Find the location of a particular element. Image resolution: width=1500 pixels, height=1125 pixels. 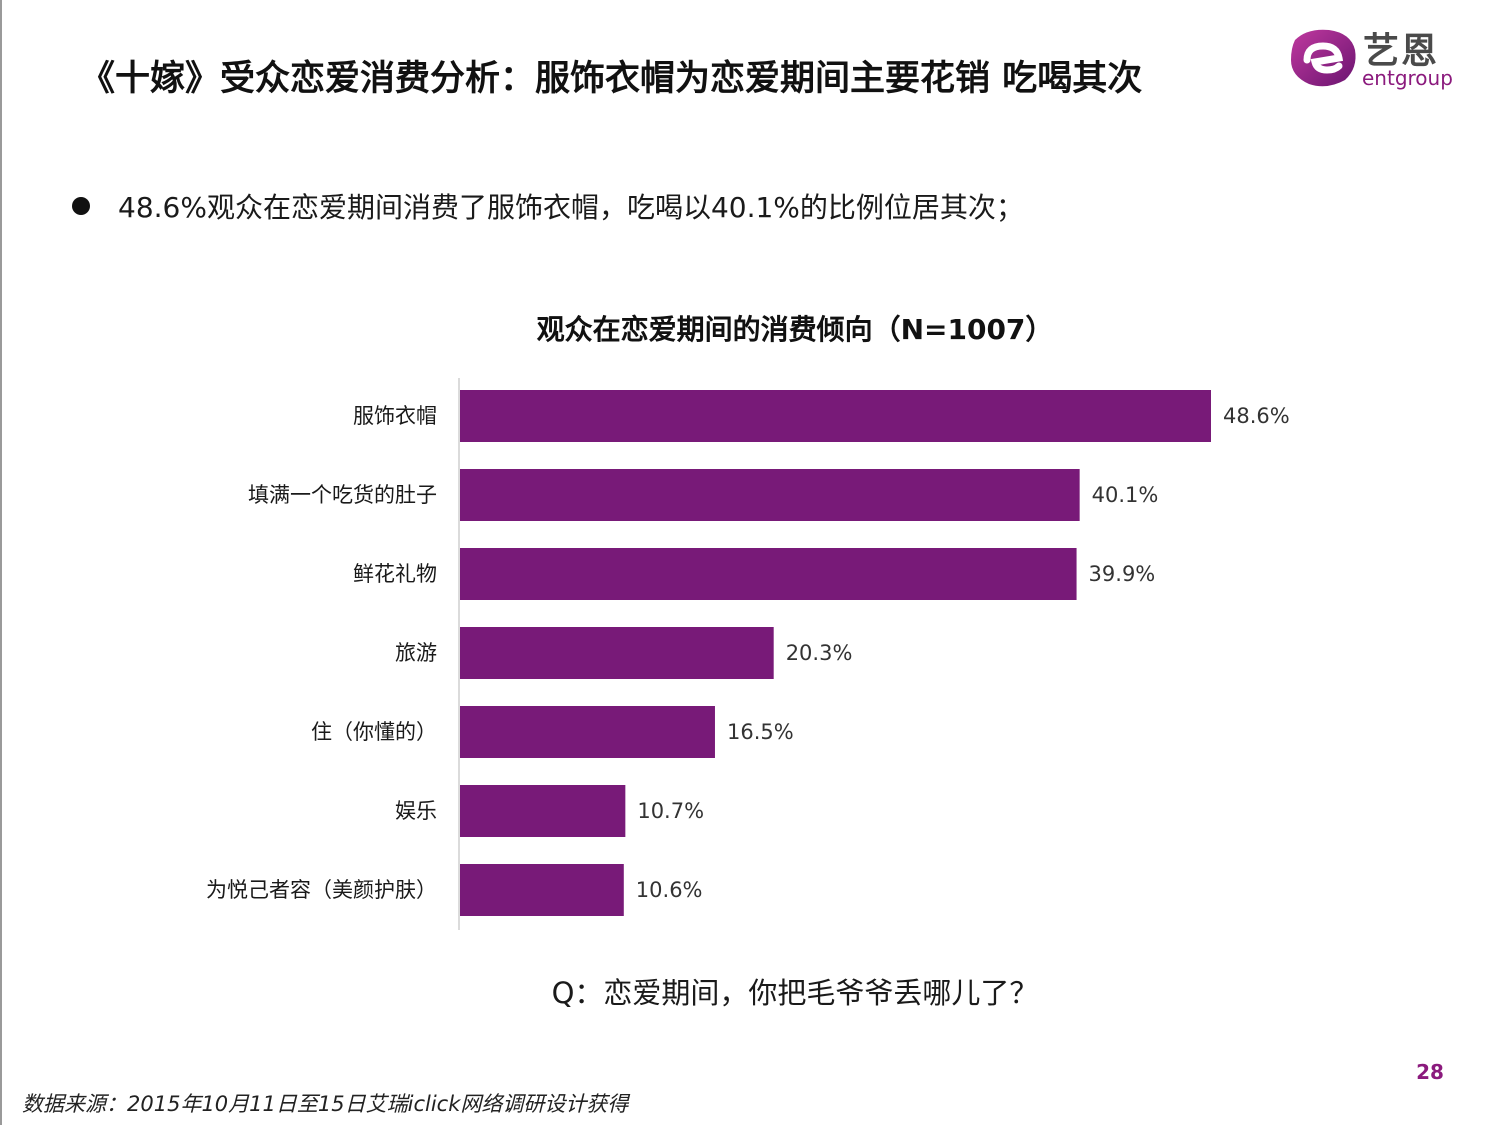

category-label: 填满一个吃货的肚子 is located at coordinates (342, 495).